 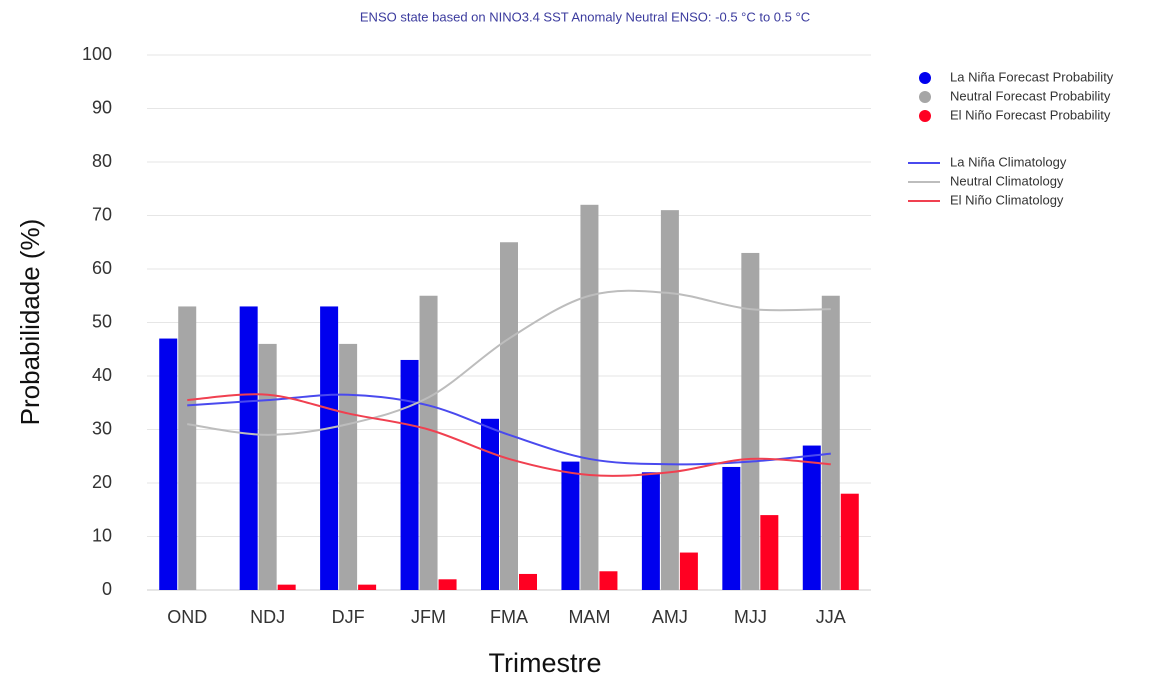 I want to click on x-tick-label: JJA, so click(x=831, y=617).